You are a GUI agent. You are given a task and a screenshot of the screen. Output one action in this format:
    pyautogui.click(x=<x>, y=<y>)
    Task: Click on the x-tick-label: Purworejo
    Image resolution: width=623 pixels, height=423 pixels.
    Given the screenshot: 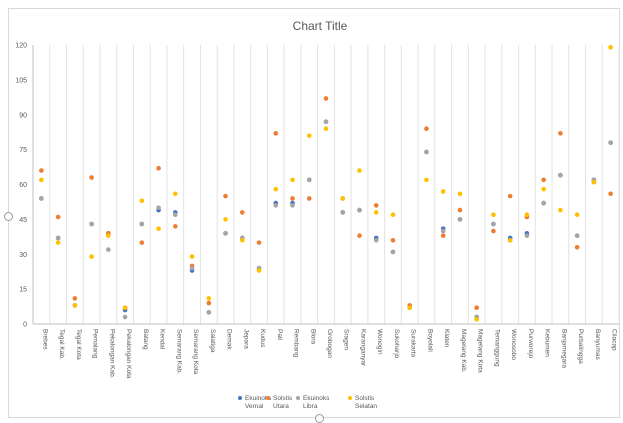 What is the action you would take?
    pyautogui.click(x=530, y=344)
    